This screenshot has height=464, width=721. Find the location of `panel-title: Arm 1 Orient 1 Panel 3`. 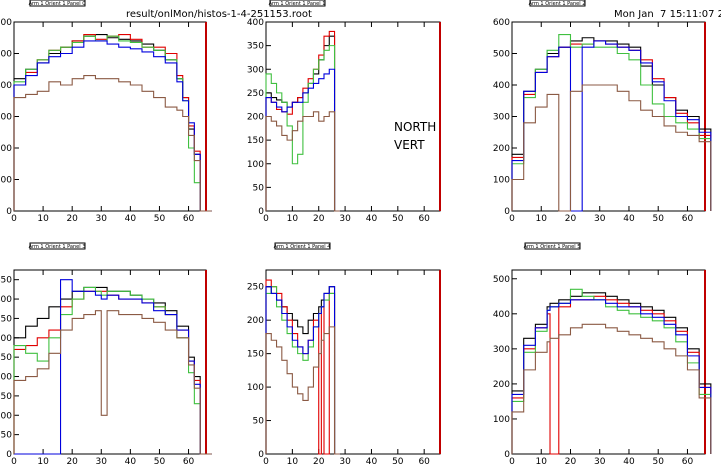

panel-title: Arm 1 Orient 1 Panel 3 is located at coordinates (57, 247).